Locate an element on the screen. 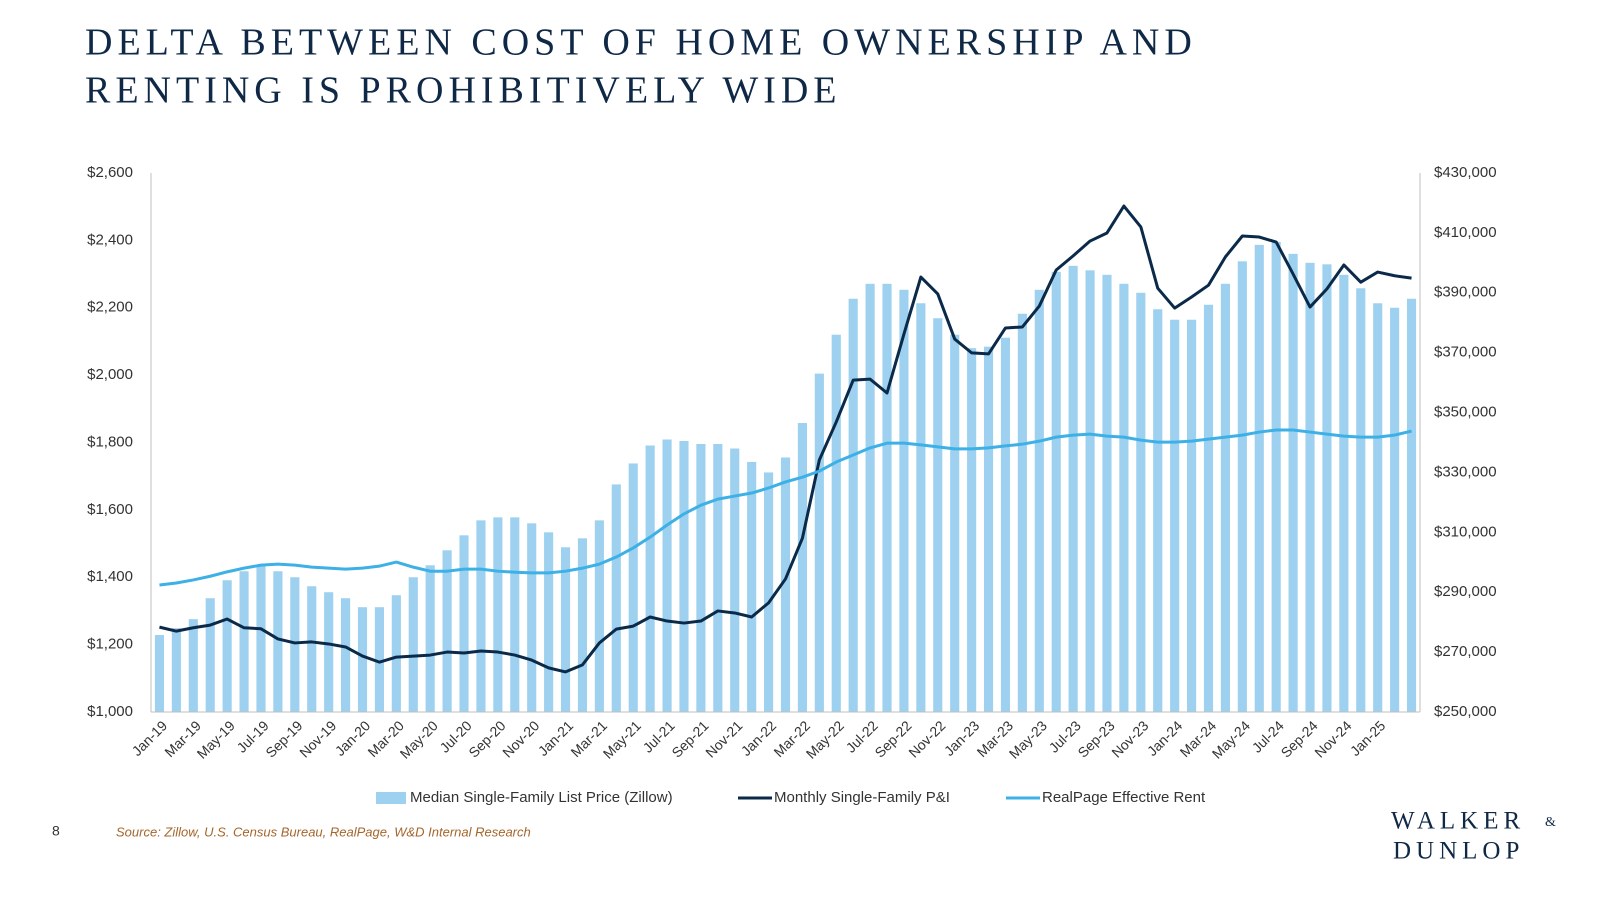  y2-tick-label: $250,000 is located at coordinates (1465, 711).